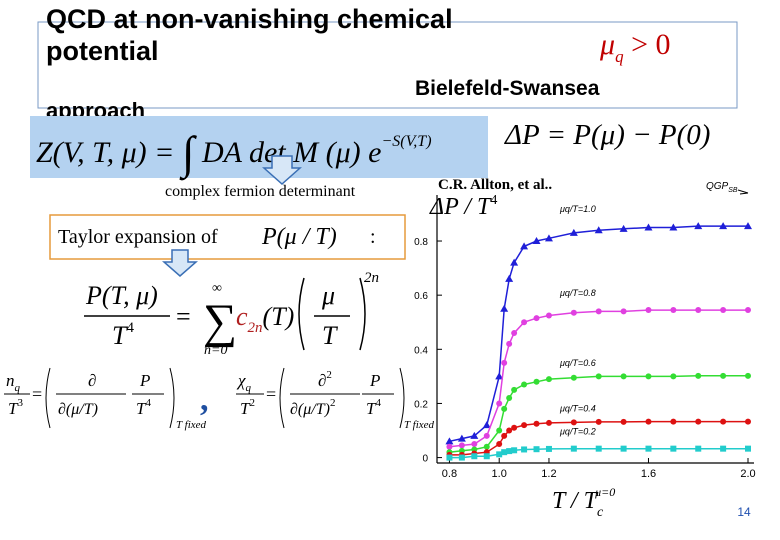  I want to click on x-tick-label: 2.0, so click(747, 474).